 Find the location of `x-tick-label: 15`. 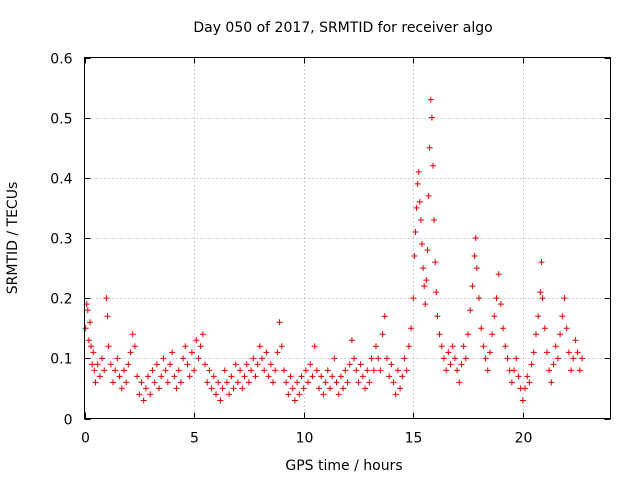

x-tick-label: 15 is located at coordinates (414, 439).